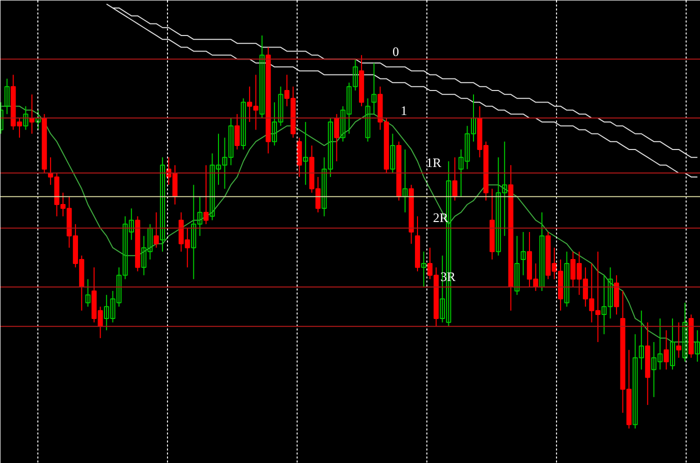 This screenshot has height=463, width=700. Describe the element at coordinates (395, 52) in the screenshot. I see `annotation: 0` at that location.